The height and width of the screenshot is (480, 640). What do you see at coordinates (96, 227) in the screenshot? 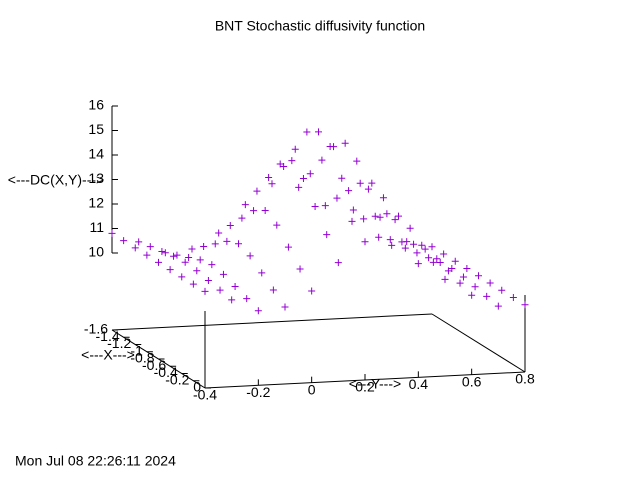
I see `z-tick-label: 11` at bounding box center [96, 227].